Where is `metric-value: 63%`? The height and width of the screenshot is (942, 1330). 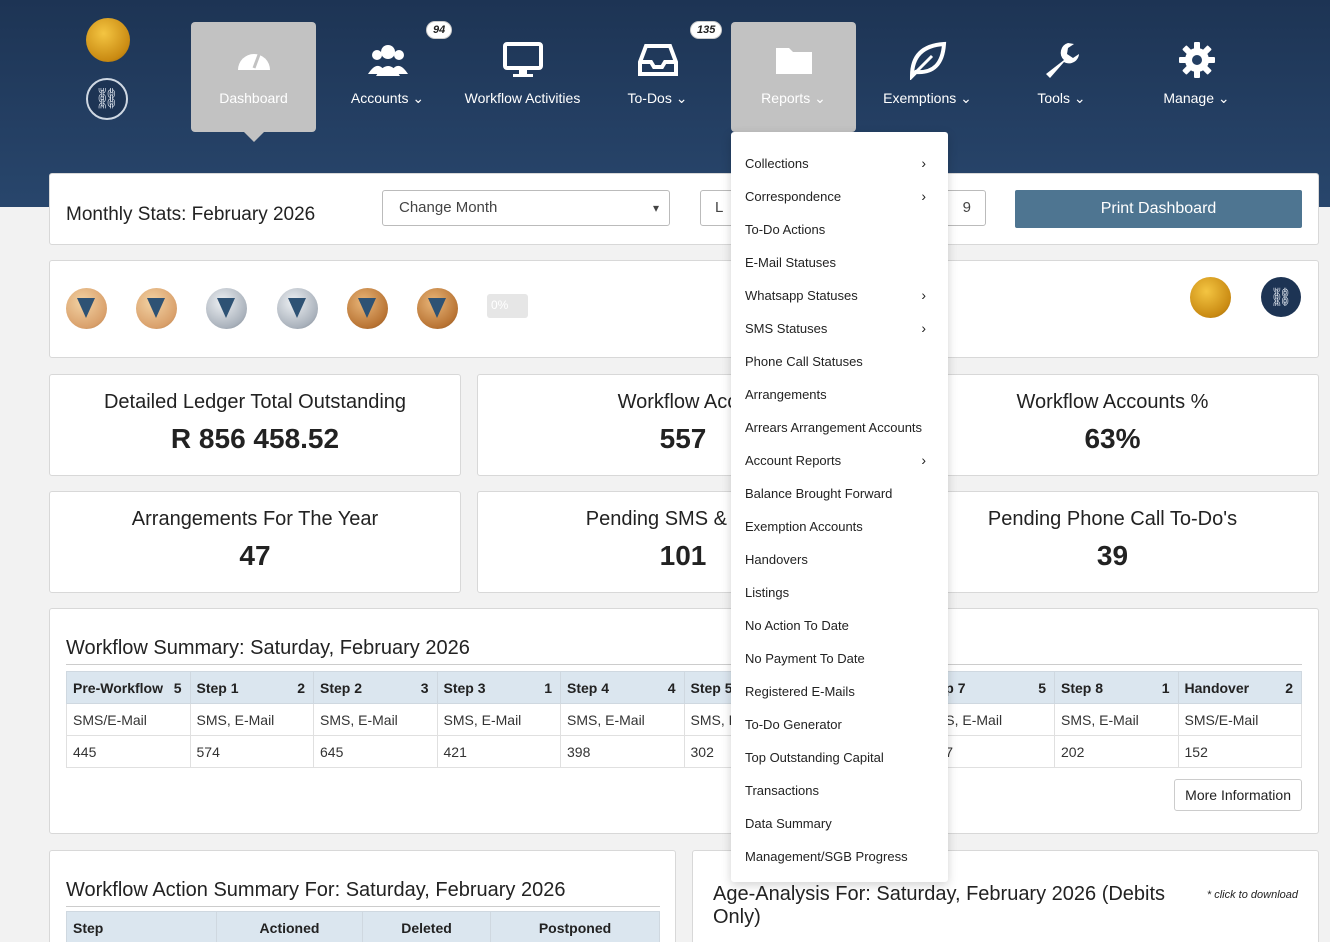
metric-value: 63% is located at coordinates (1112, 438).